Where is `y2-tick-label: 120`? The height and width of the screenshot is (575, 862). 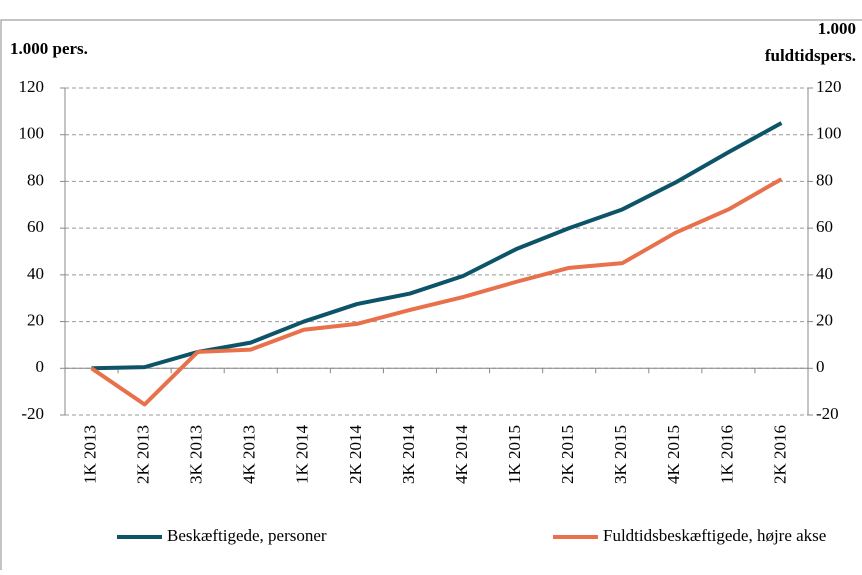 y2-tick-label: 120 is located at coordinates (829, 86).